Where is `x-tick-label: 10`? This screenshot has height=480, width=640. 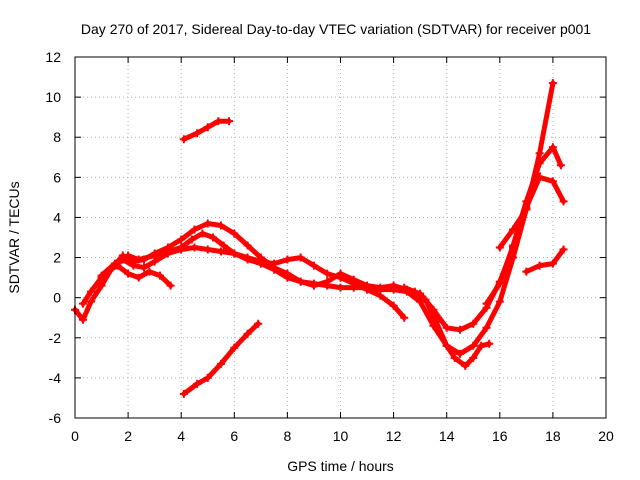
x-tick-label: 10 is located at coordinates (341, 436).